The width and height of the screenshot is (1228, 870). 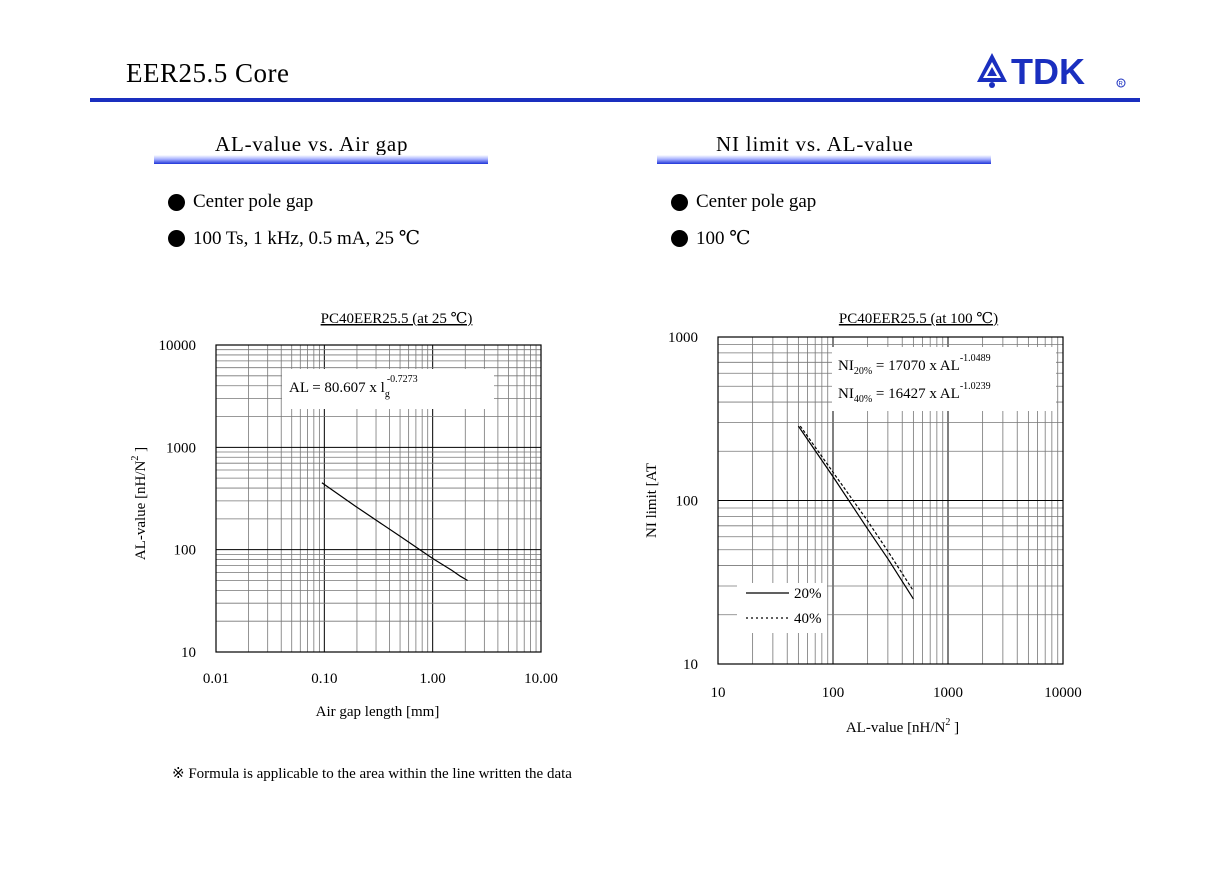 What do you see at coordinates (541, 679) in the screenshot?
I see `x-tick-label: 10.00` at bounding box center [541, 679].